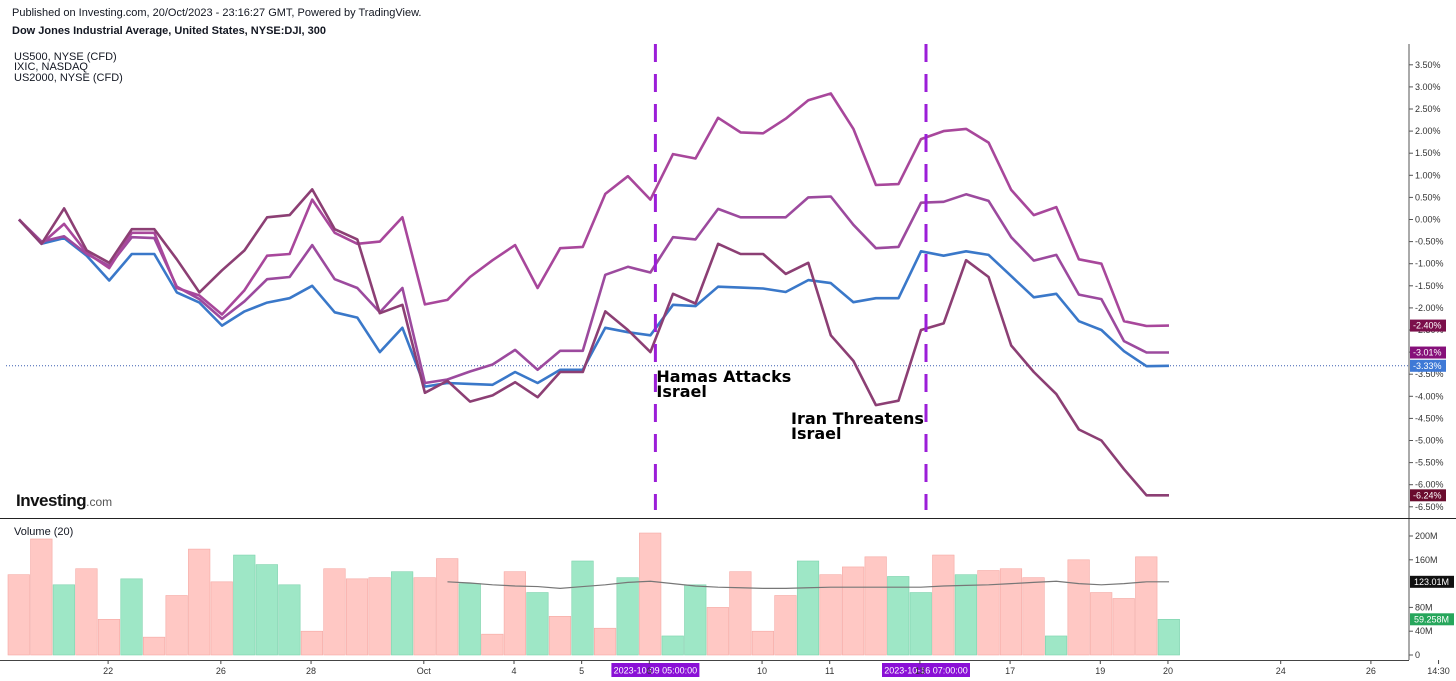  Describe the element at coordinates (1010, 671) in the screenshot. I see `time-axis-label: 17` at that location.